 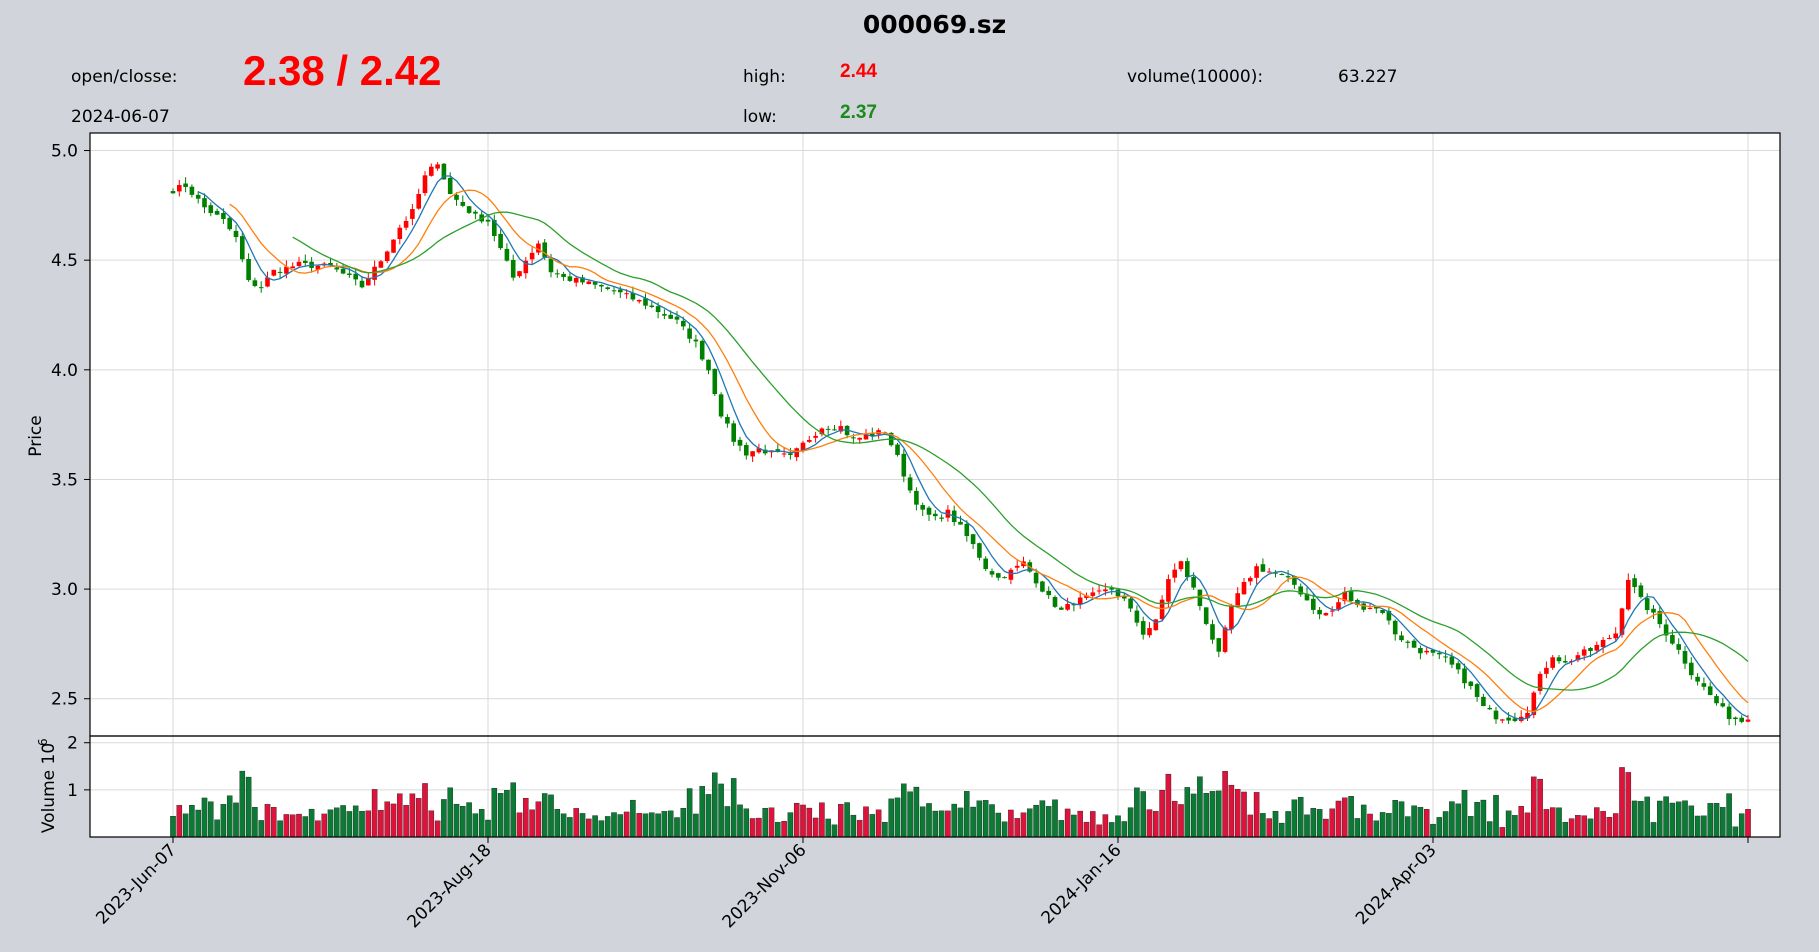 What do you see at coordinates (934, 24) in the screenshot?
I see `chart-title: 000069.sz` at bounding box center [934, 24].